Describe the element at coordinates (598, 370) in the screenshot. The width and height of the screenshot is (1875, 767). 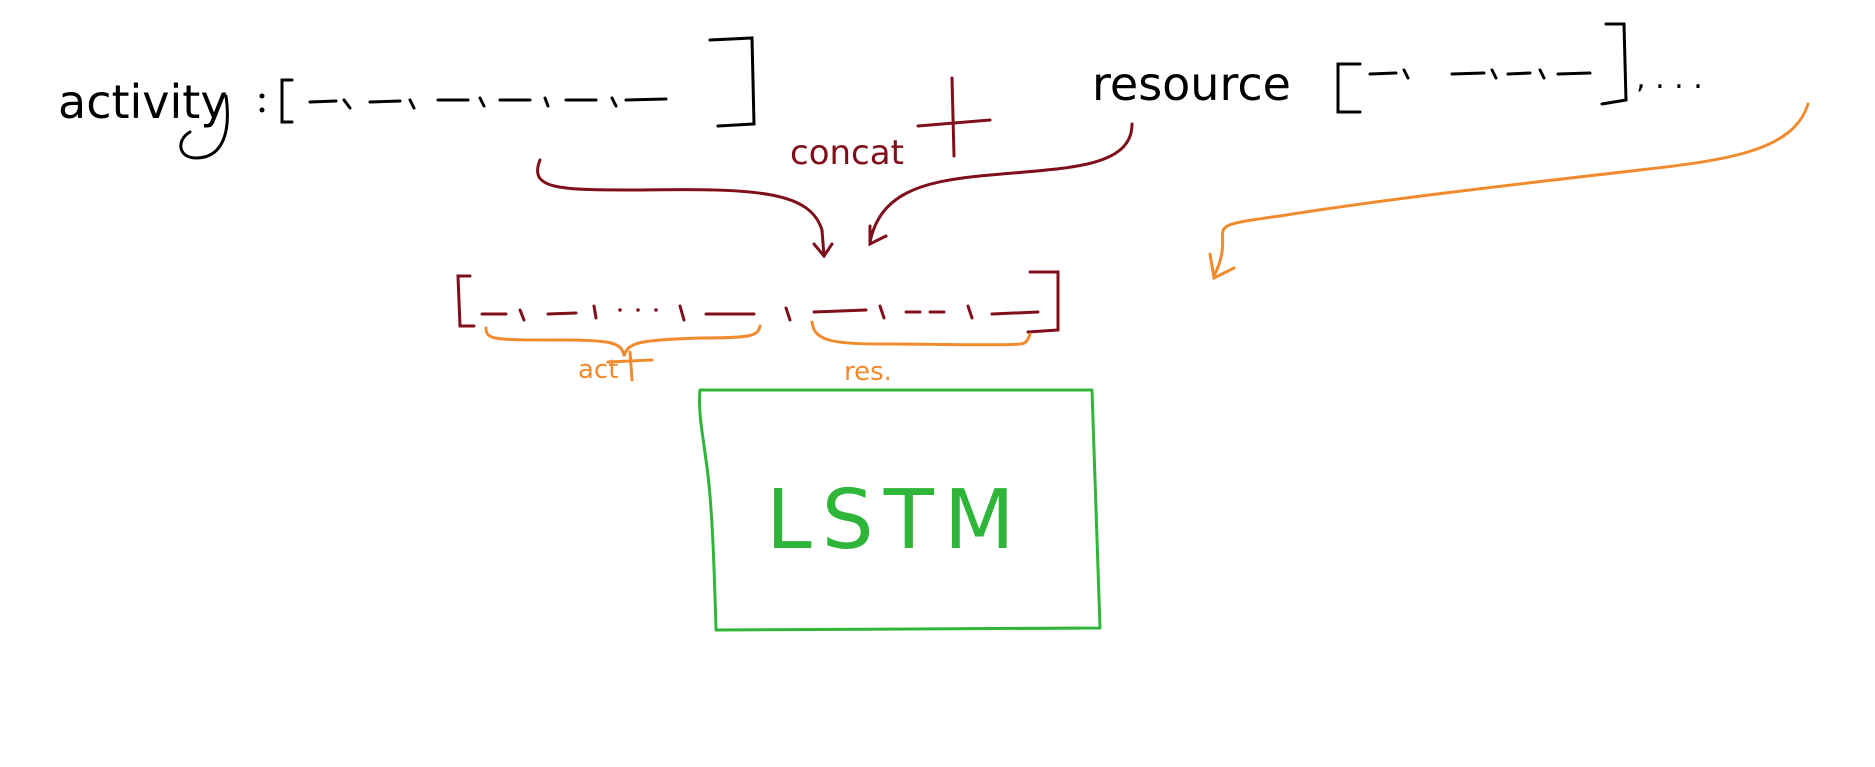
I see `act-label: act` at that location.